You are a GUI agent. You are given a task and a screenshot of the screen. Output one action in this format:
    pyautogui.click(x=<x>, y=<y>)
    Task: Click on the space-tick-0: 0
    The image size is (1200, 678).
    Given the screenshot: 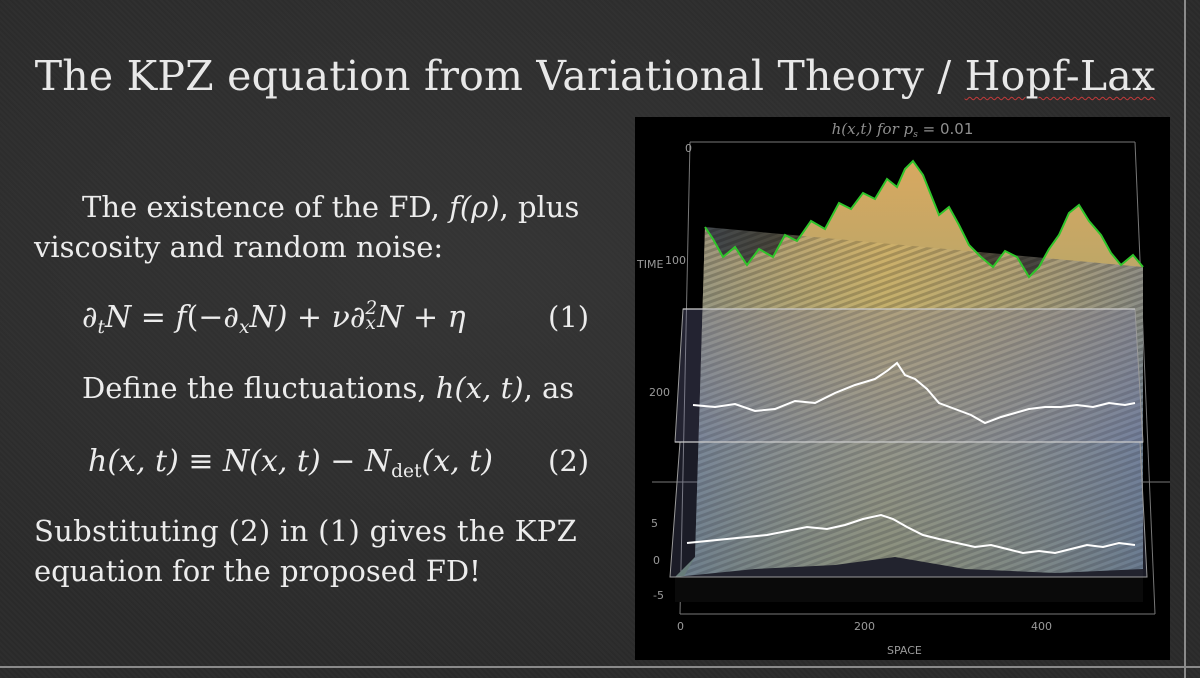 What is the action you would take?
    pyautogui.click(x=680, y=626)
    